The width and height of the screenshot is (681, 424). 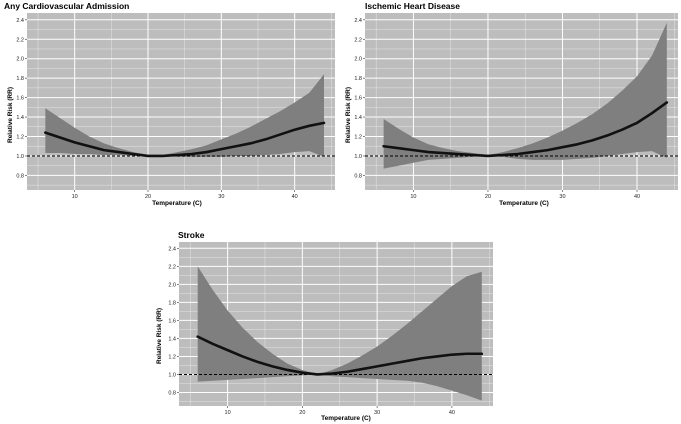 I want to click on chart-title: Stroke, so click(x=191, y=235).